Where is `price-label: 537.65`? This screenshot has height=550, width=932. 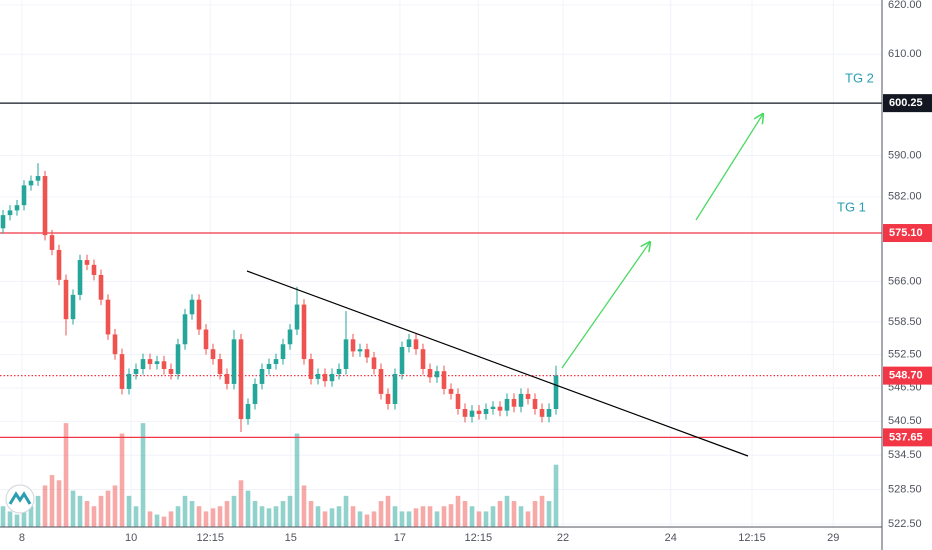
price-label: 537.65 is located at coordinates (906, 437).